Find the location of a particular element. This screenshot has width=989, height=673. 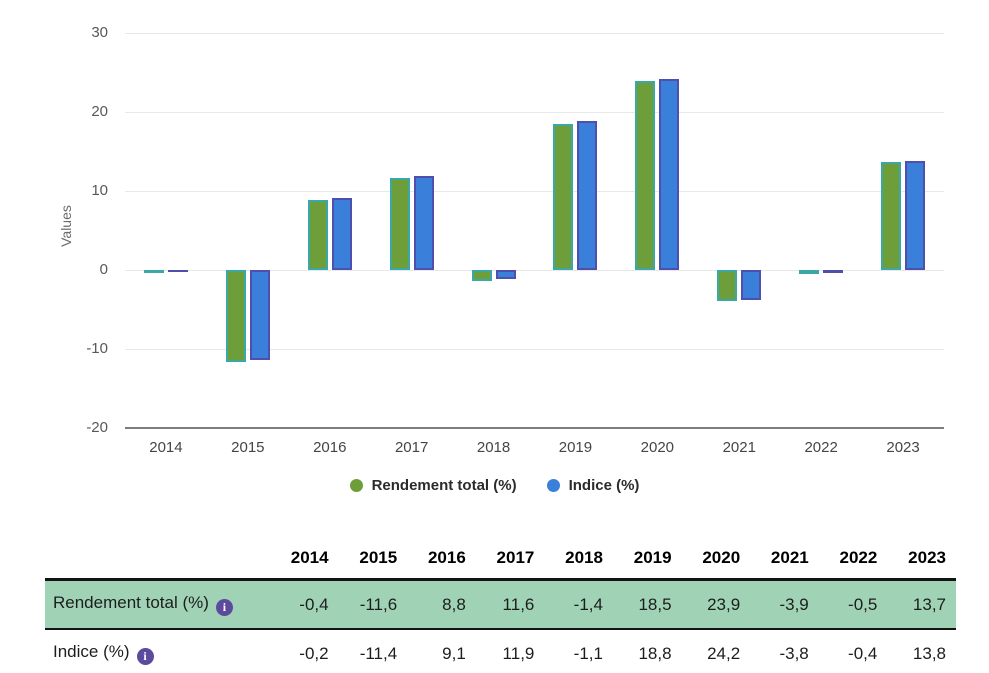

bar-indice-2023 is located at coordinates (915, 215).